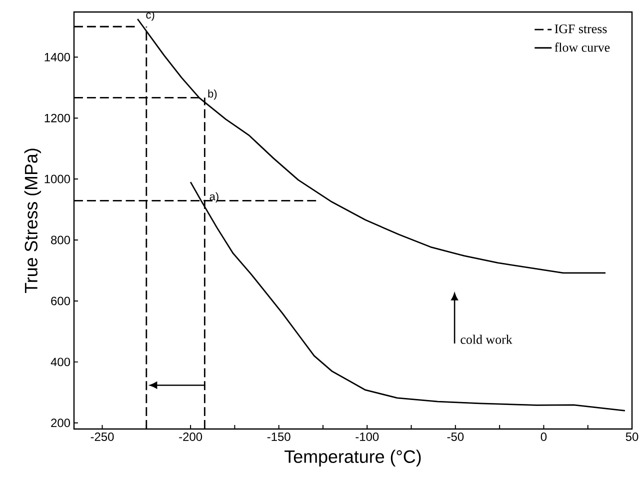  What do you see at coordinates (543, 436) in the screenshot?
I see `x-tick-label: 0` at bounding box center [543, 436].